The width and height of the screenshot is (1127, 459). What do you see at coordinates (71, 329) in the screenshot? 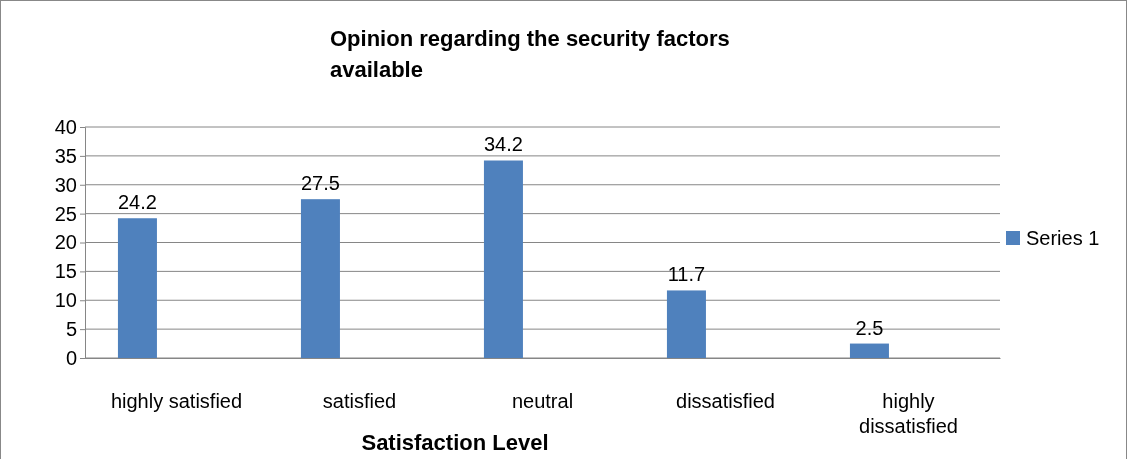
I see `y-tick-label: 5` at bounding box center [71, 329].